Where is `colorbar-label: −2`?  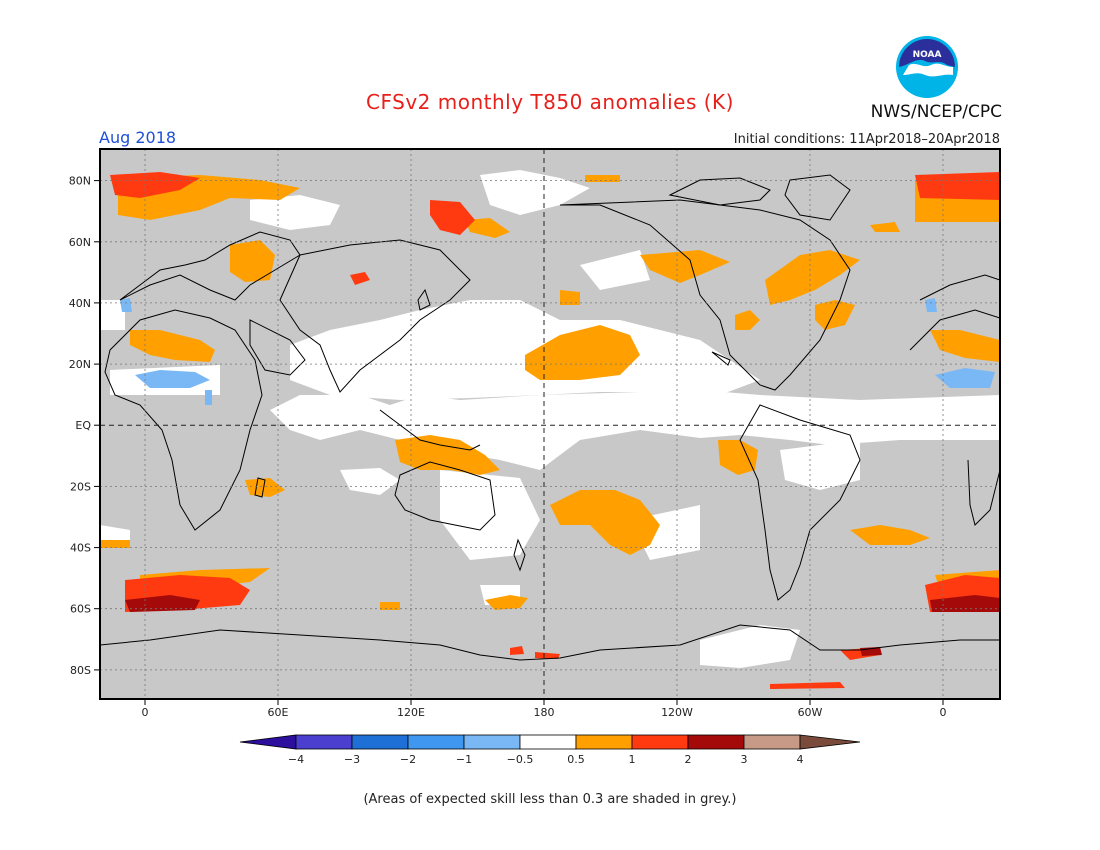
colorbar-label: −2 is located at coordinates (408, 759).